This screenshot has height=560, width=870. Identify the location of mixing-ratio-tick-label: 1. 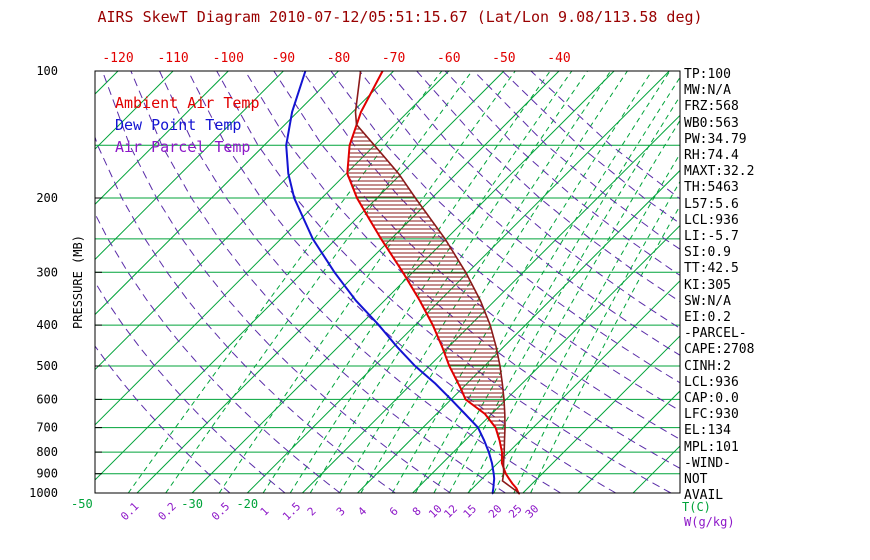
(265, 512).